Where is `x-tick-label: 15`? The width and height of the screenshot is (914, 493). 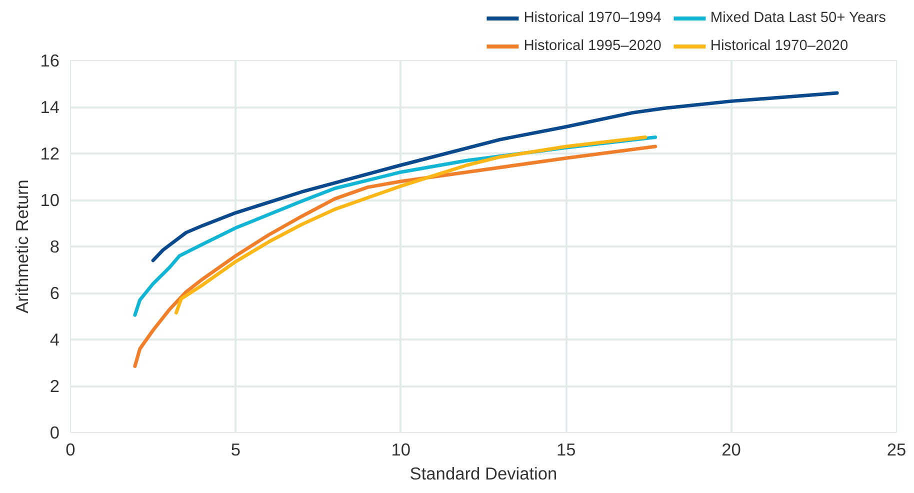
x-tick-label: 15 is located at coordinates (566, 450).